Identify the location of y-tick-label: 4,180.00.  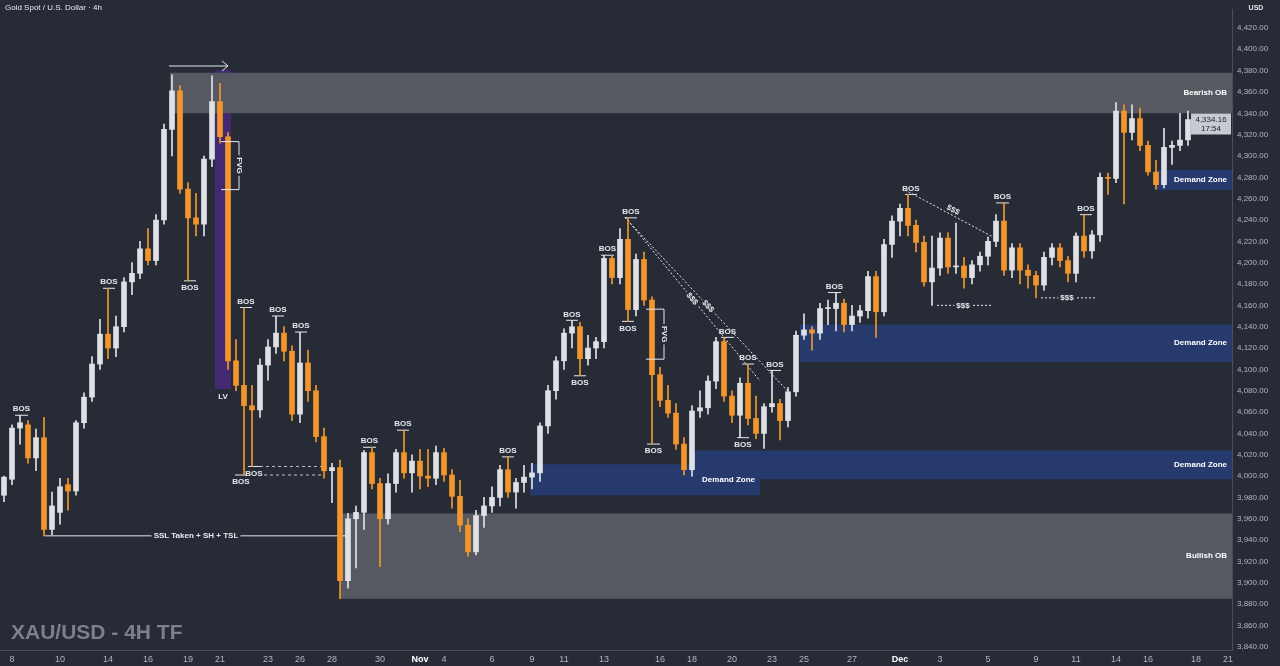
(1253, 284).